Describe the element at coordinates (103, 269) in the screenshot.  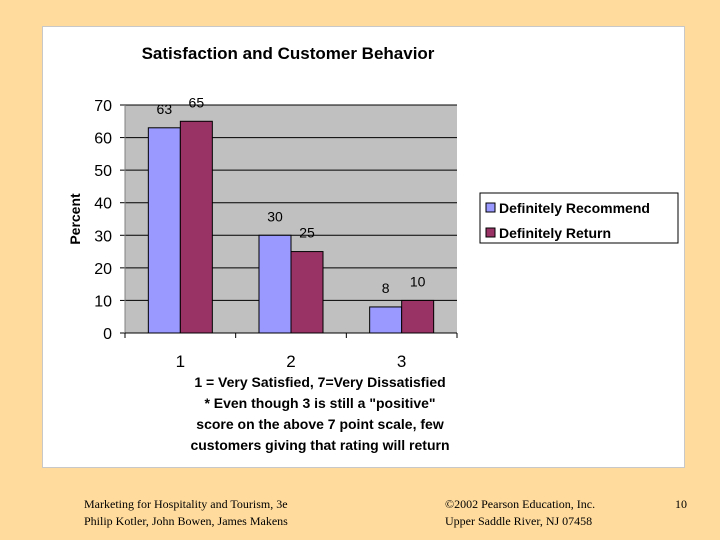
I see `y-tick-label: 20` at that location.